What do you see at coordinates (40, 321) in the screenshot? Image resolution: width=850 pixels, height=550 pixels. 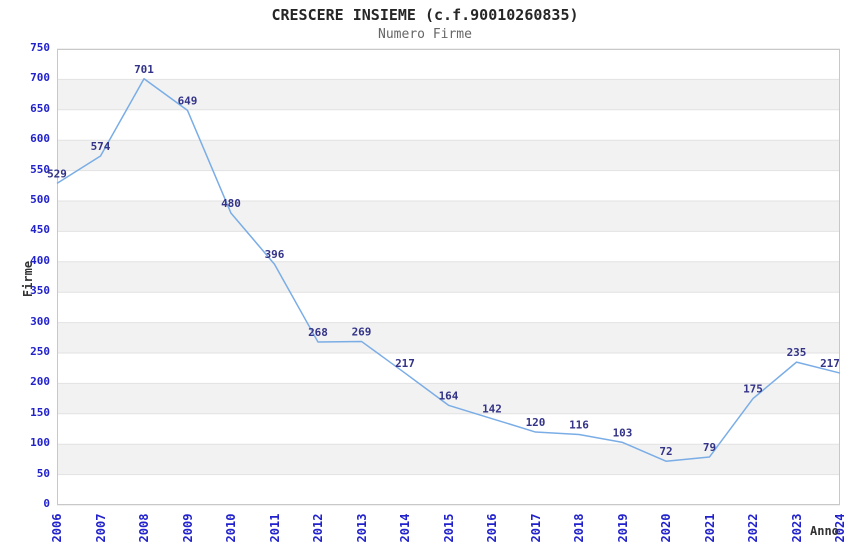 I see `y-tick-label: 300` at bounding box center [40, 321].